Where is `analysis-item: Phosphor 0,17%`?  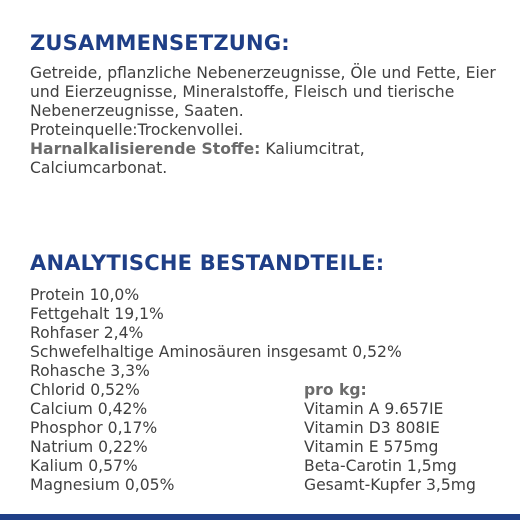 analysis-item: Phosphor 0,17% is located at coordinates (94, 428).